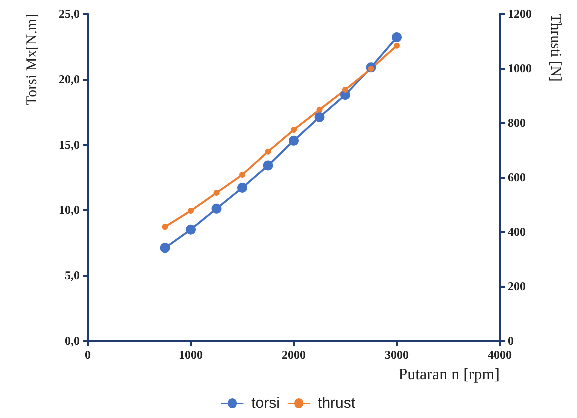 Image resolution: width=577 pixels, height=418 pixels. Describe the element at coordinates (337, 403) in the screenshot. I see `legend-label: thrust` at that location.